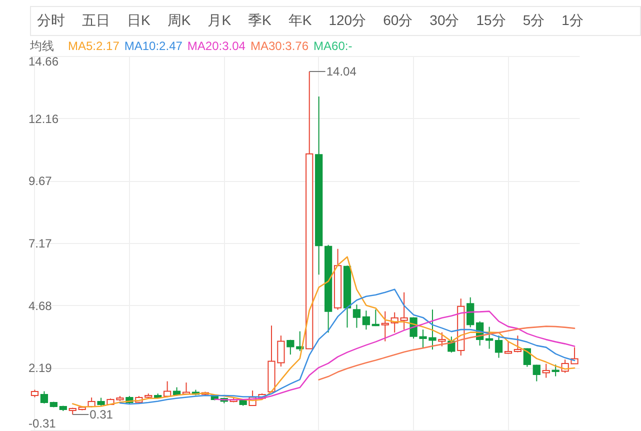 The image size is (641, 431). What do you see at coordinates (40, 181) in the screenshot?
I see `y-tick-label: 9.67` at bounding box center [40, 181].